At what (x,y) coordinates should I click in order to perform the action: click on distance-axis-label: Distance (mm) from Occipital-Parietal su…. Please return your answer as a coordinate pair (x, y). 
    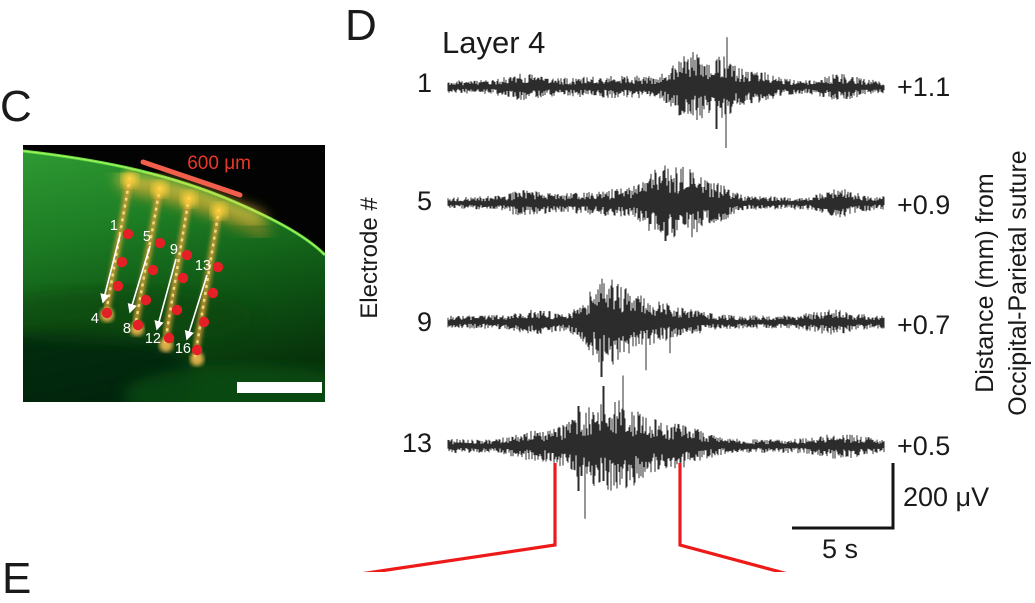
    Looking at the image, I should click on (1002, 283).